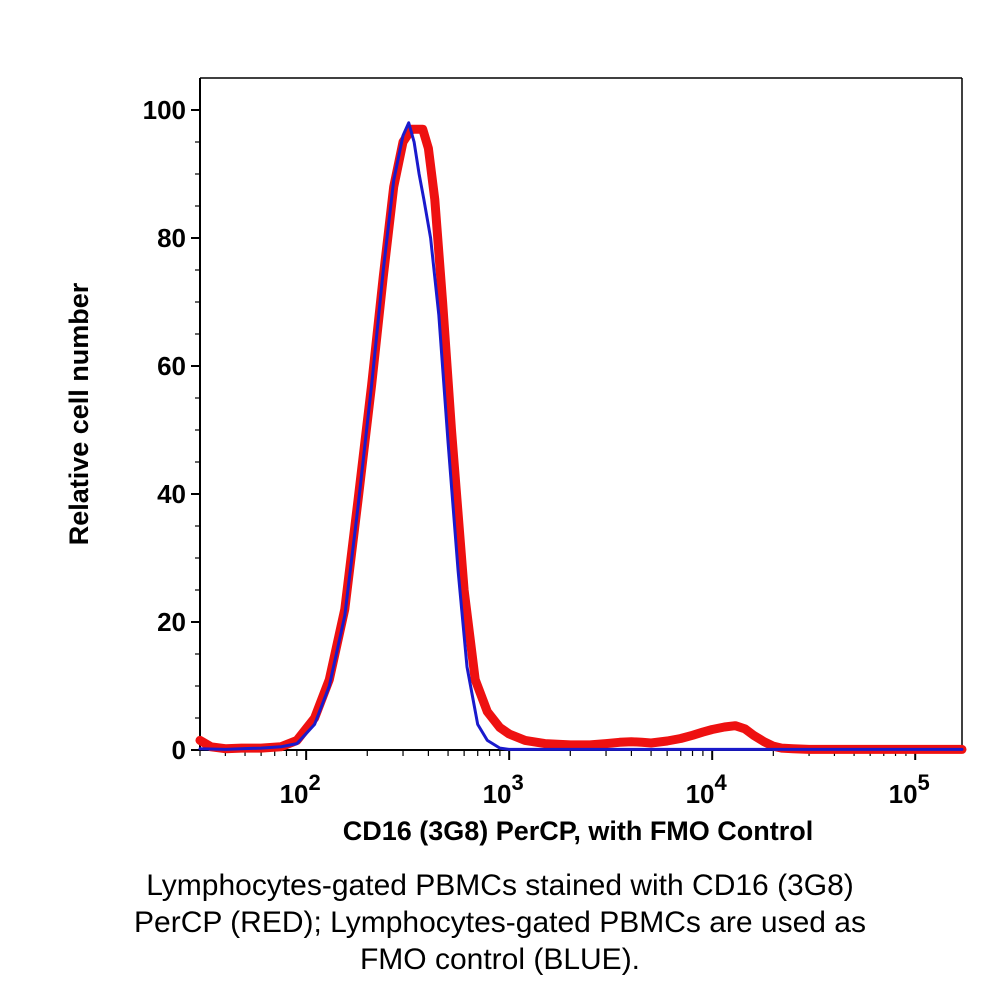 This screenshot has height=1000, width=1000. Describe the element at coordinates (179, 750) in the screenshot. I see `y-tick-label: 0` at that location.